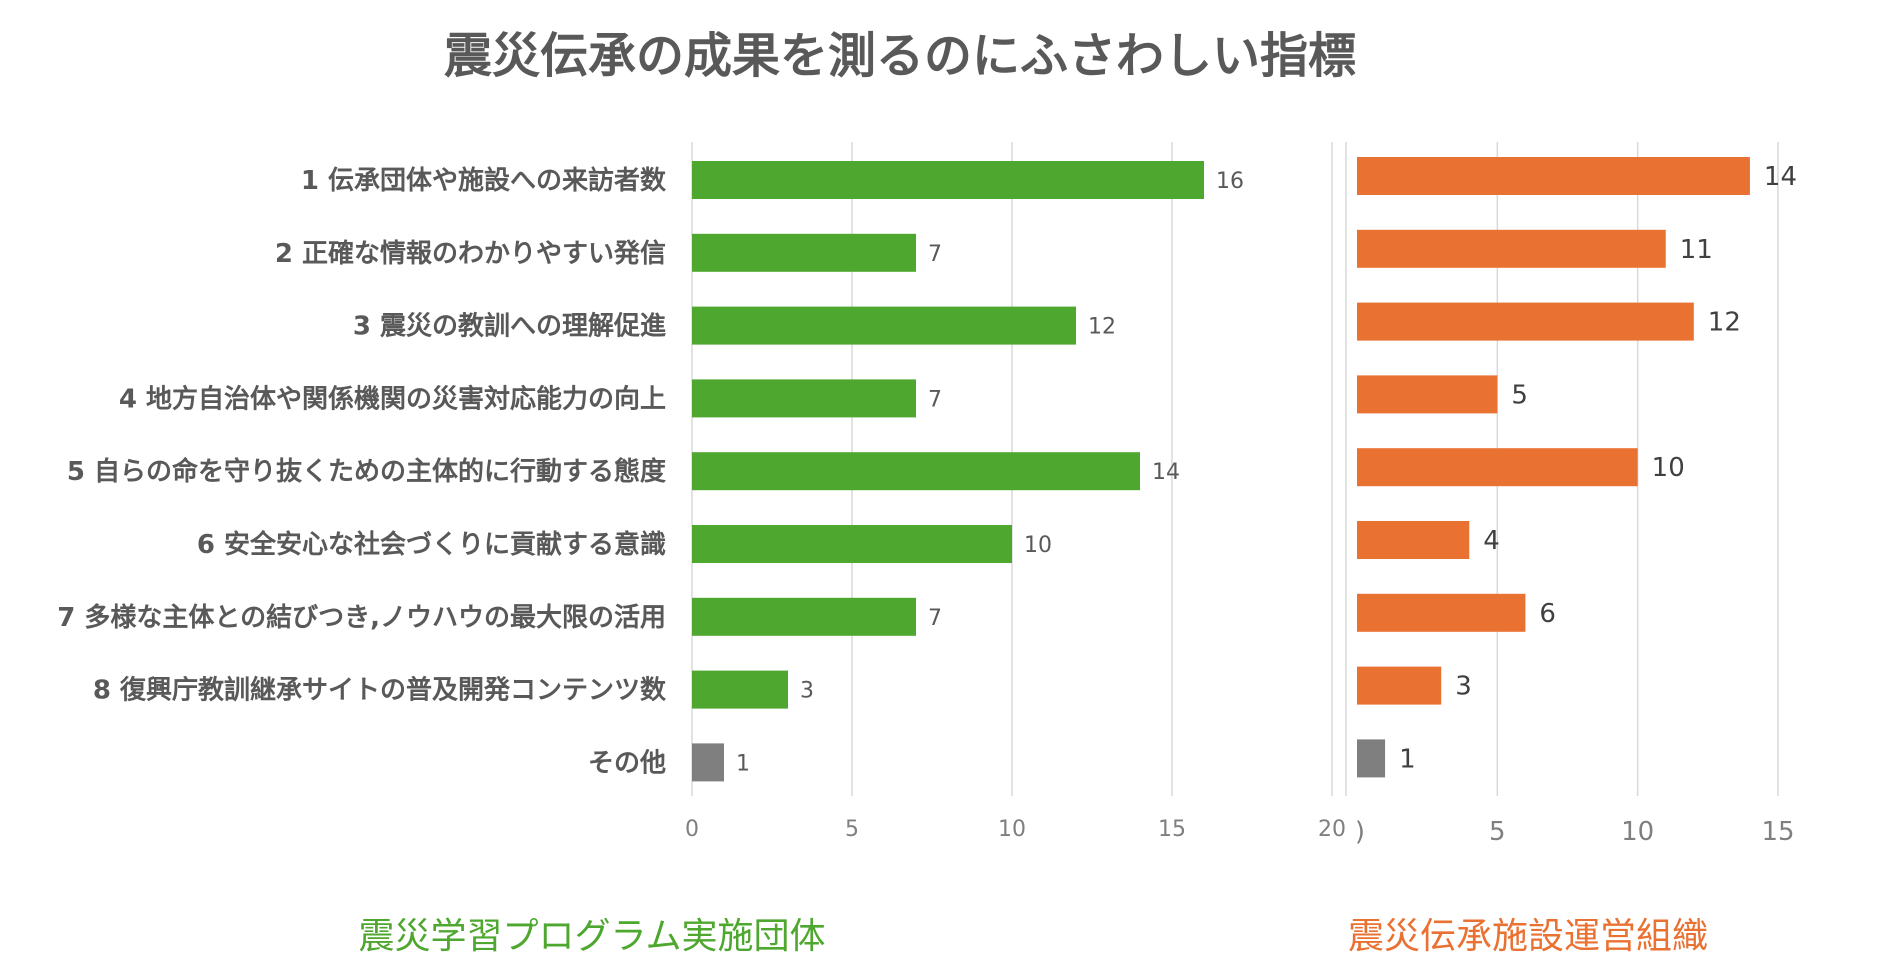  I want to click on category-label: 1 伝承団体や施設への来訪者数, so click(484, 180).